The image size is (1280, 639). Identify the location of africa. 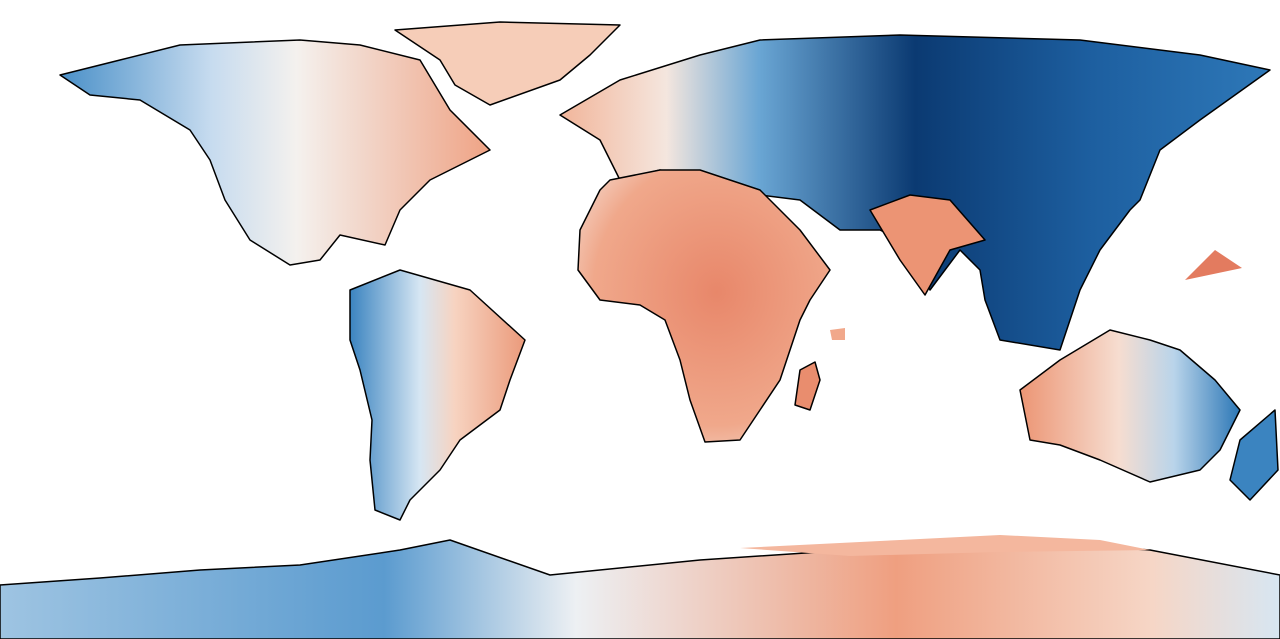
(704, 306).